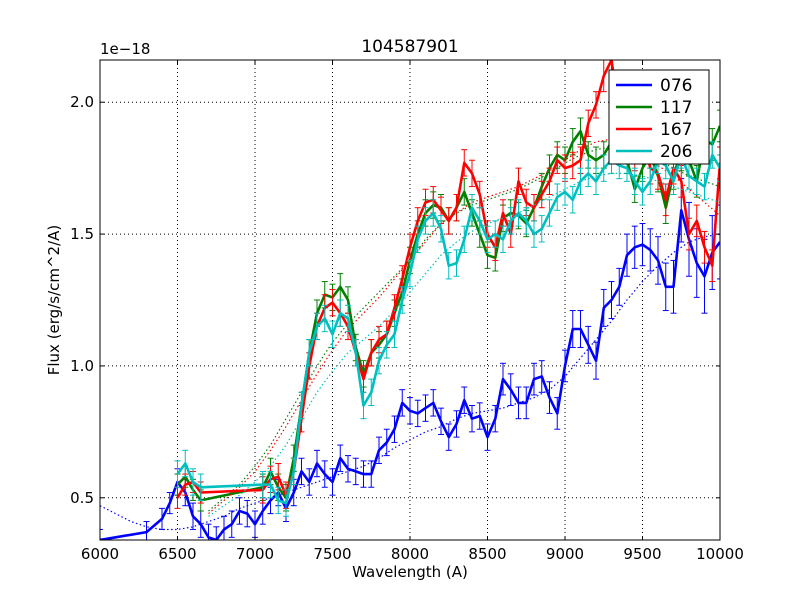 The height and width of the screenshot is (600, 800). What do you see at coordinates (82, 300) in the screenshot?
I see `y-tick-labels: 0.5 1.0 1.5 2.0` at bounding box center [82, 300].